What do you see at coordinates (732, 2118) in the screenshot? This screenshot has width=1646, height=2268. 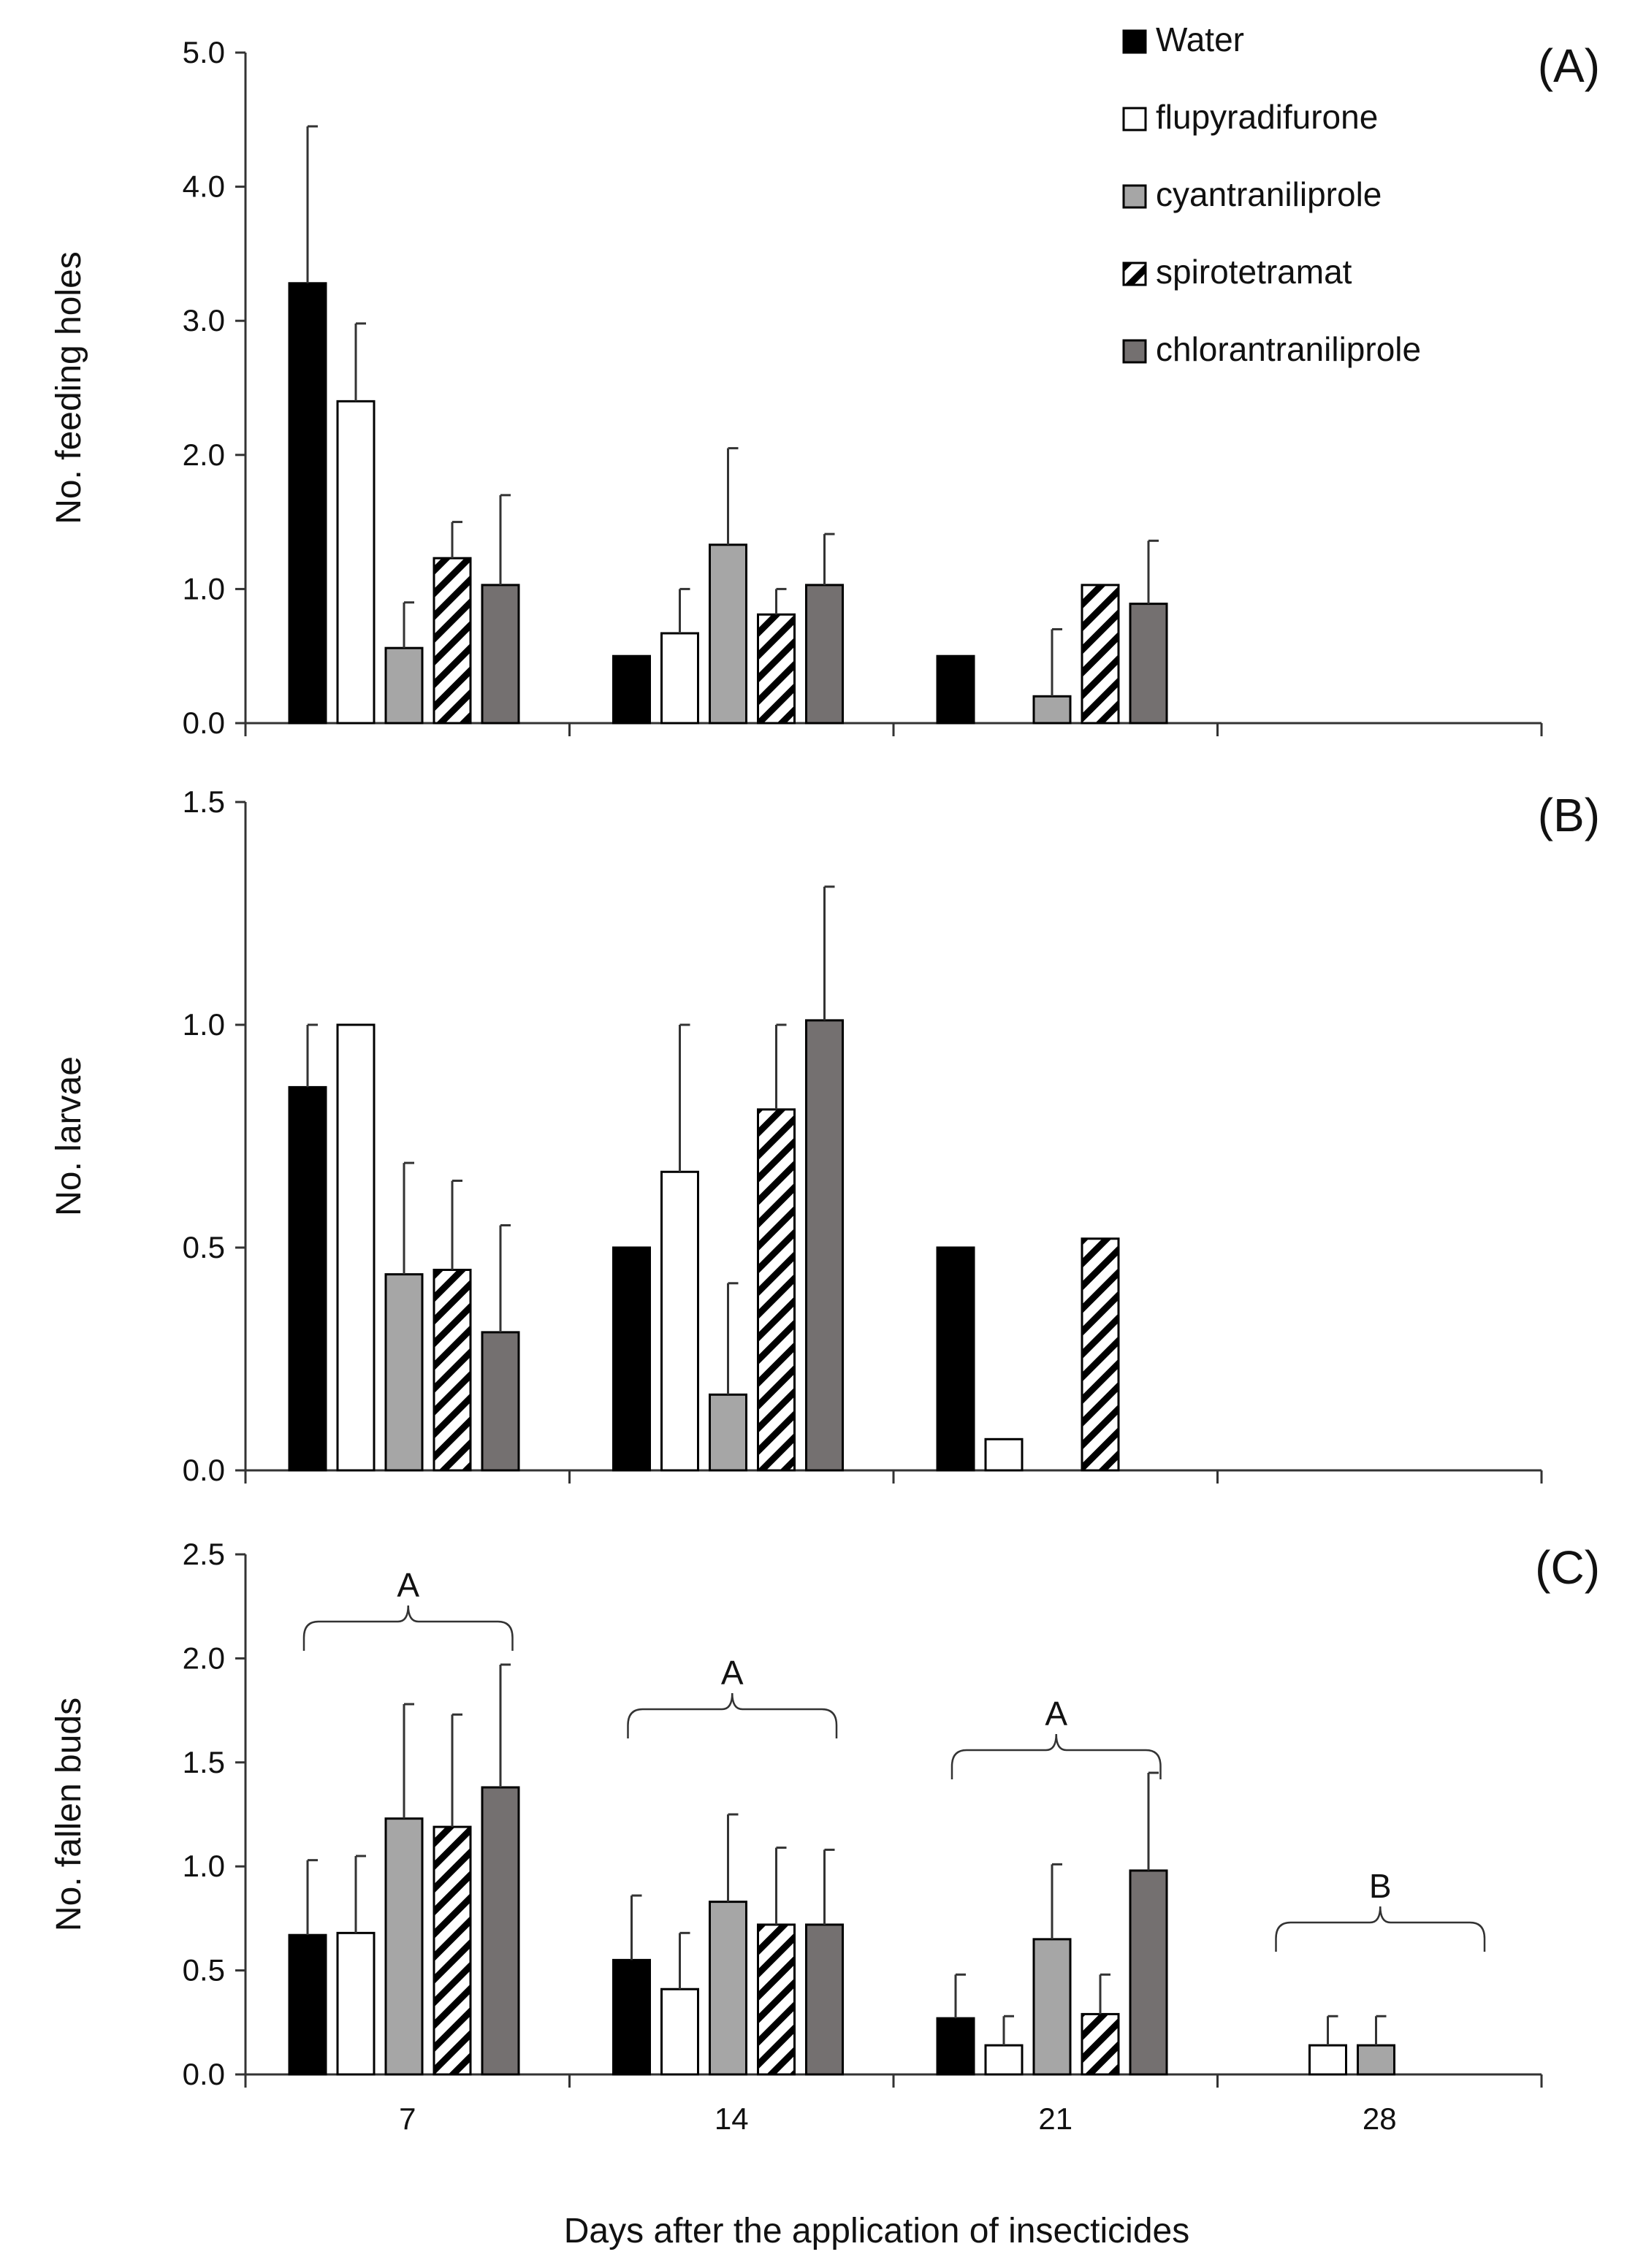 I see `x-tick-label: 14` at bounding box center [732, 2118].